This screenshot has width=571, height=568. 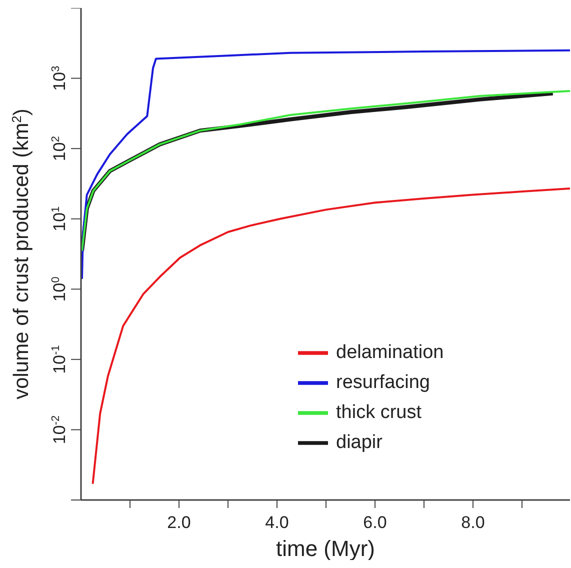 What do you see at coordinates (359, 443) in the screenshot?
I see `legend-label: diapir` at bounding box center [359, 443].